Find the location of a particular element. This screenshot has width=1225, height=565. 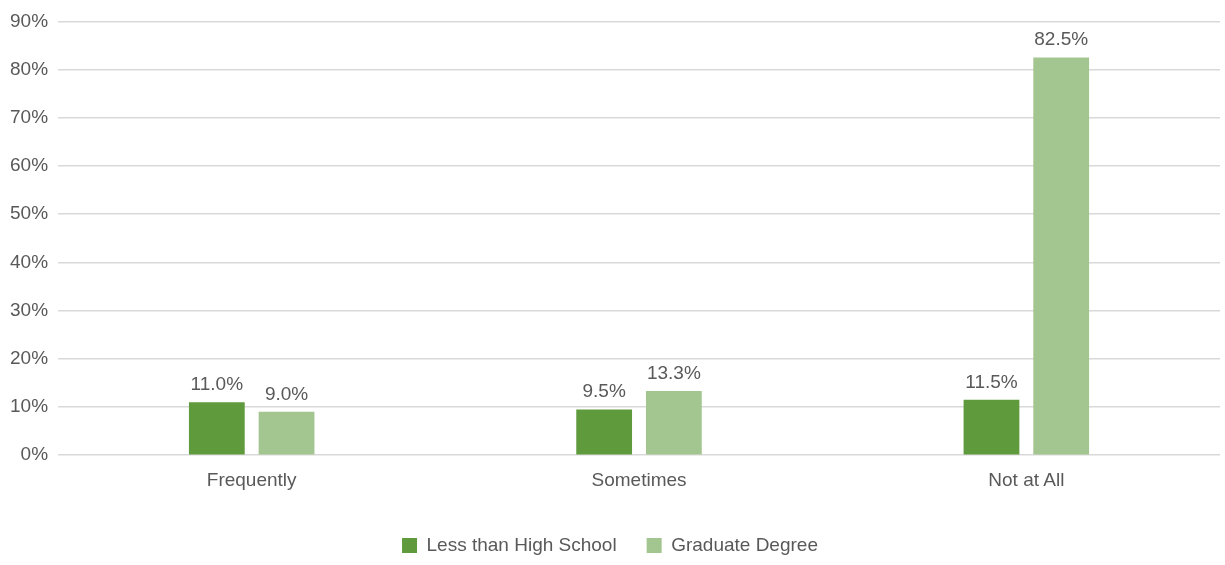

y-tick-label: 20% is located at coordinates (29, 358).